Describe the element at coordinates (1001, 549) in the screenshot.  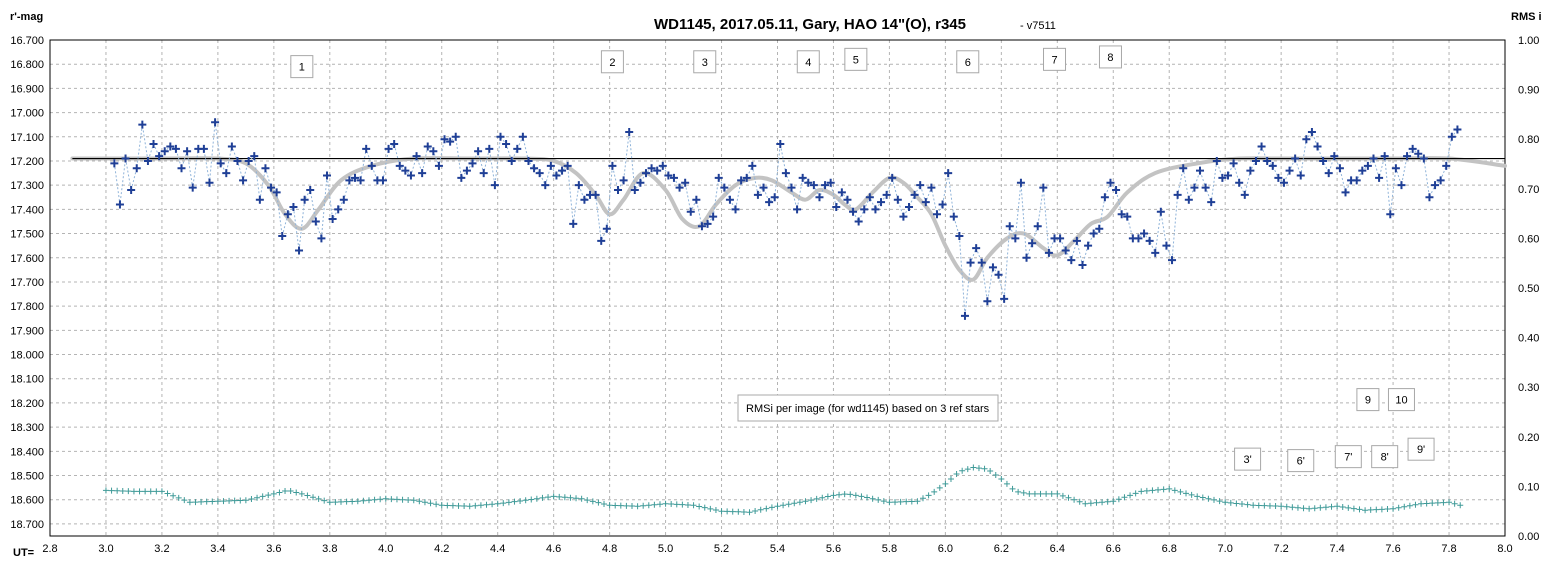
I see `x-tick-label: 6.2` at that location.